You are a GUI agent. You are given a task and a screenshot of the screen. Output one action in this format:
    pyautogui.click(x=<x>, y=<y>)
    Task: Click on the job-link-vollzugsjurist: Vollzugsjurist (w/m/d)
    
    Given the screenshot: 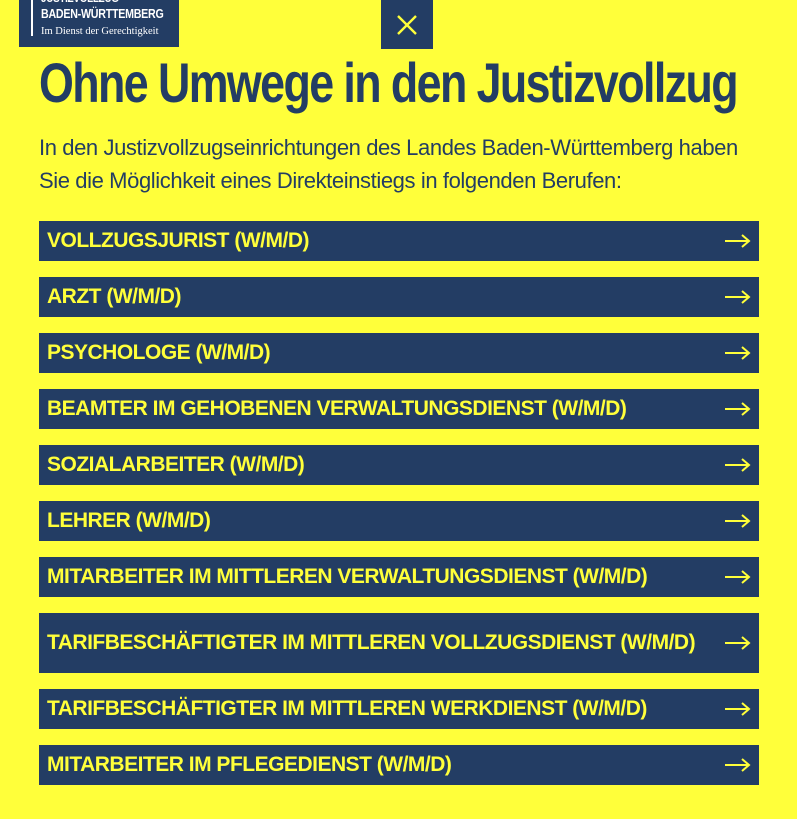 What is the action you would take?
    pyautogui.click(x=399, y=241)
    